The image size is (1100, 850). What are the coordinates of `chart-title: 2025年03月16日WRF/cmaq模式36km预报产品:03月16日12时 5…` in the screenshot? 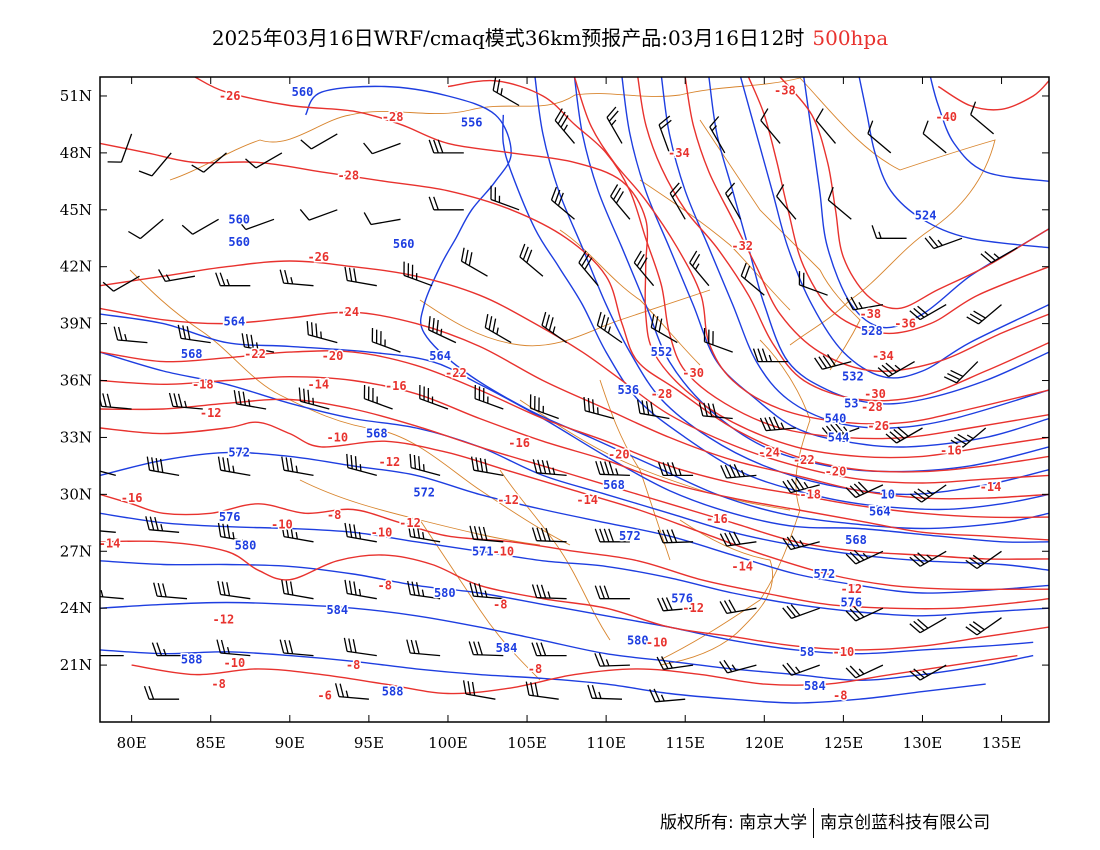 It's located at (550, 36).